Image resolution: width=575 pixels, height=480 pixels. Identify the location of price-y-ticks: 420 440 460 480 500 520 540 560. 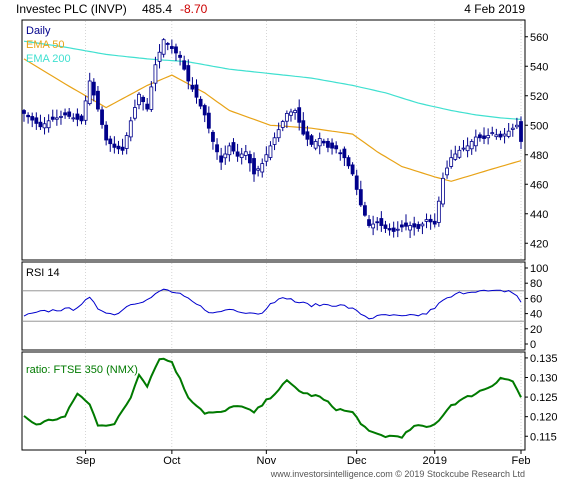
(536, 141).